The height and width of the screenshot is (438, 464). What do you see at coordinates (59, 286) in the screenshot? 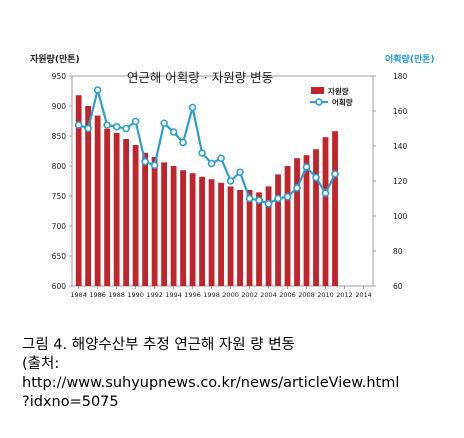
I see `left-tick-label-600: 600` at bounding box center [59, 286].